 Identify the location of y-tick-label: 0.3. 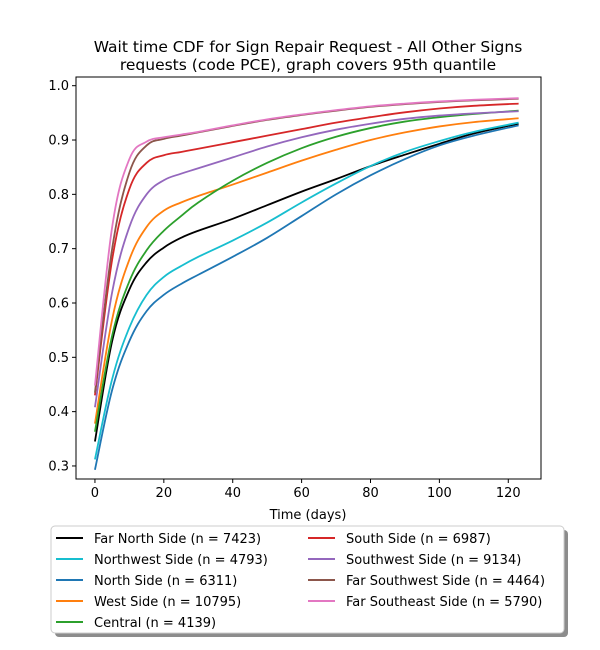
(58, 466).